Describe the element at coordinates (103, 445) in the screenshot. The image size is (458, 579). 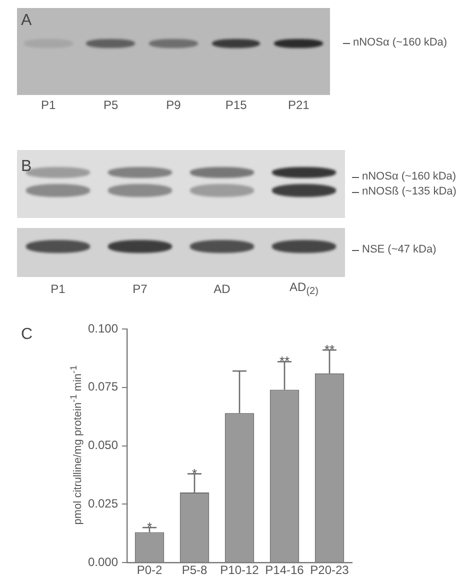
I see `y-tick-label: 0.050` at that location.